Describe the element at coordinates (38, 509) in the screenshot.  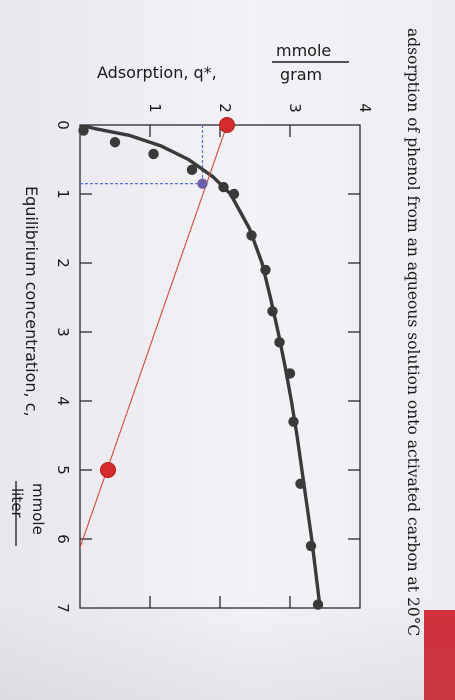
I see `x-axis-unit-numerator: mmole` at that location.